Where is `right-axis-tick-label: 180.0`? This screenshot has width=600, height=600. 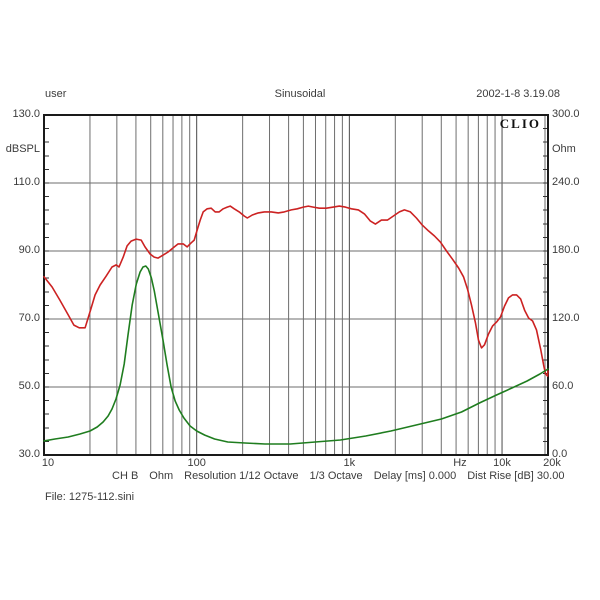 right-axis-tick-label: 180.0 is located at coordinates (566, 250).